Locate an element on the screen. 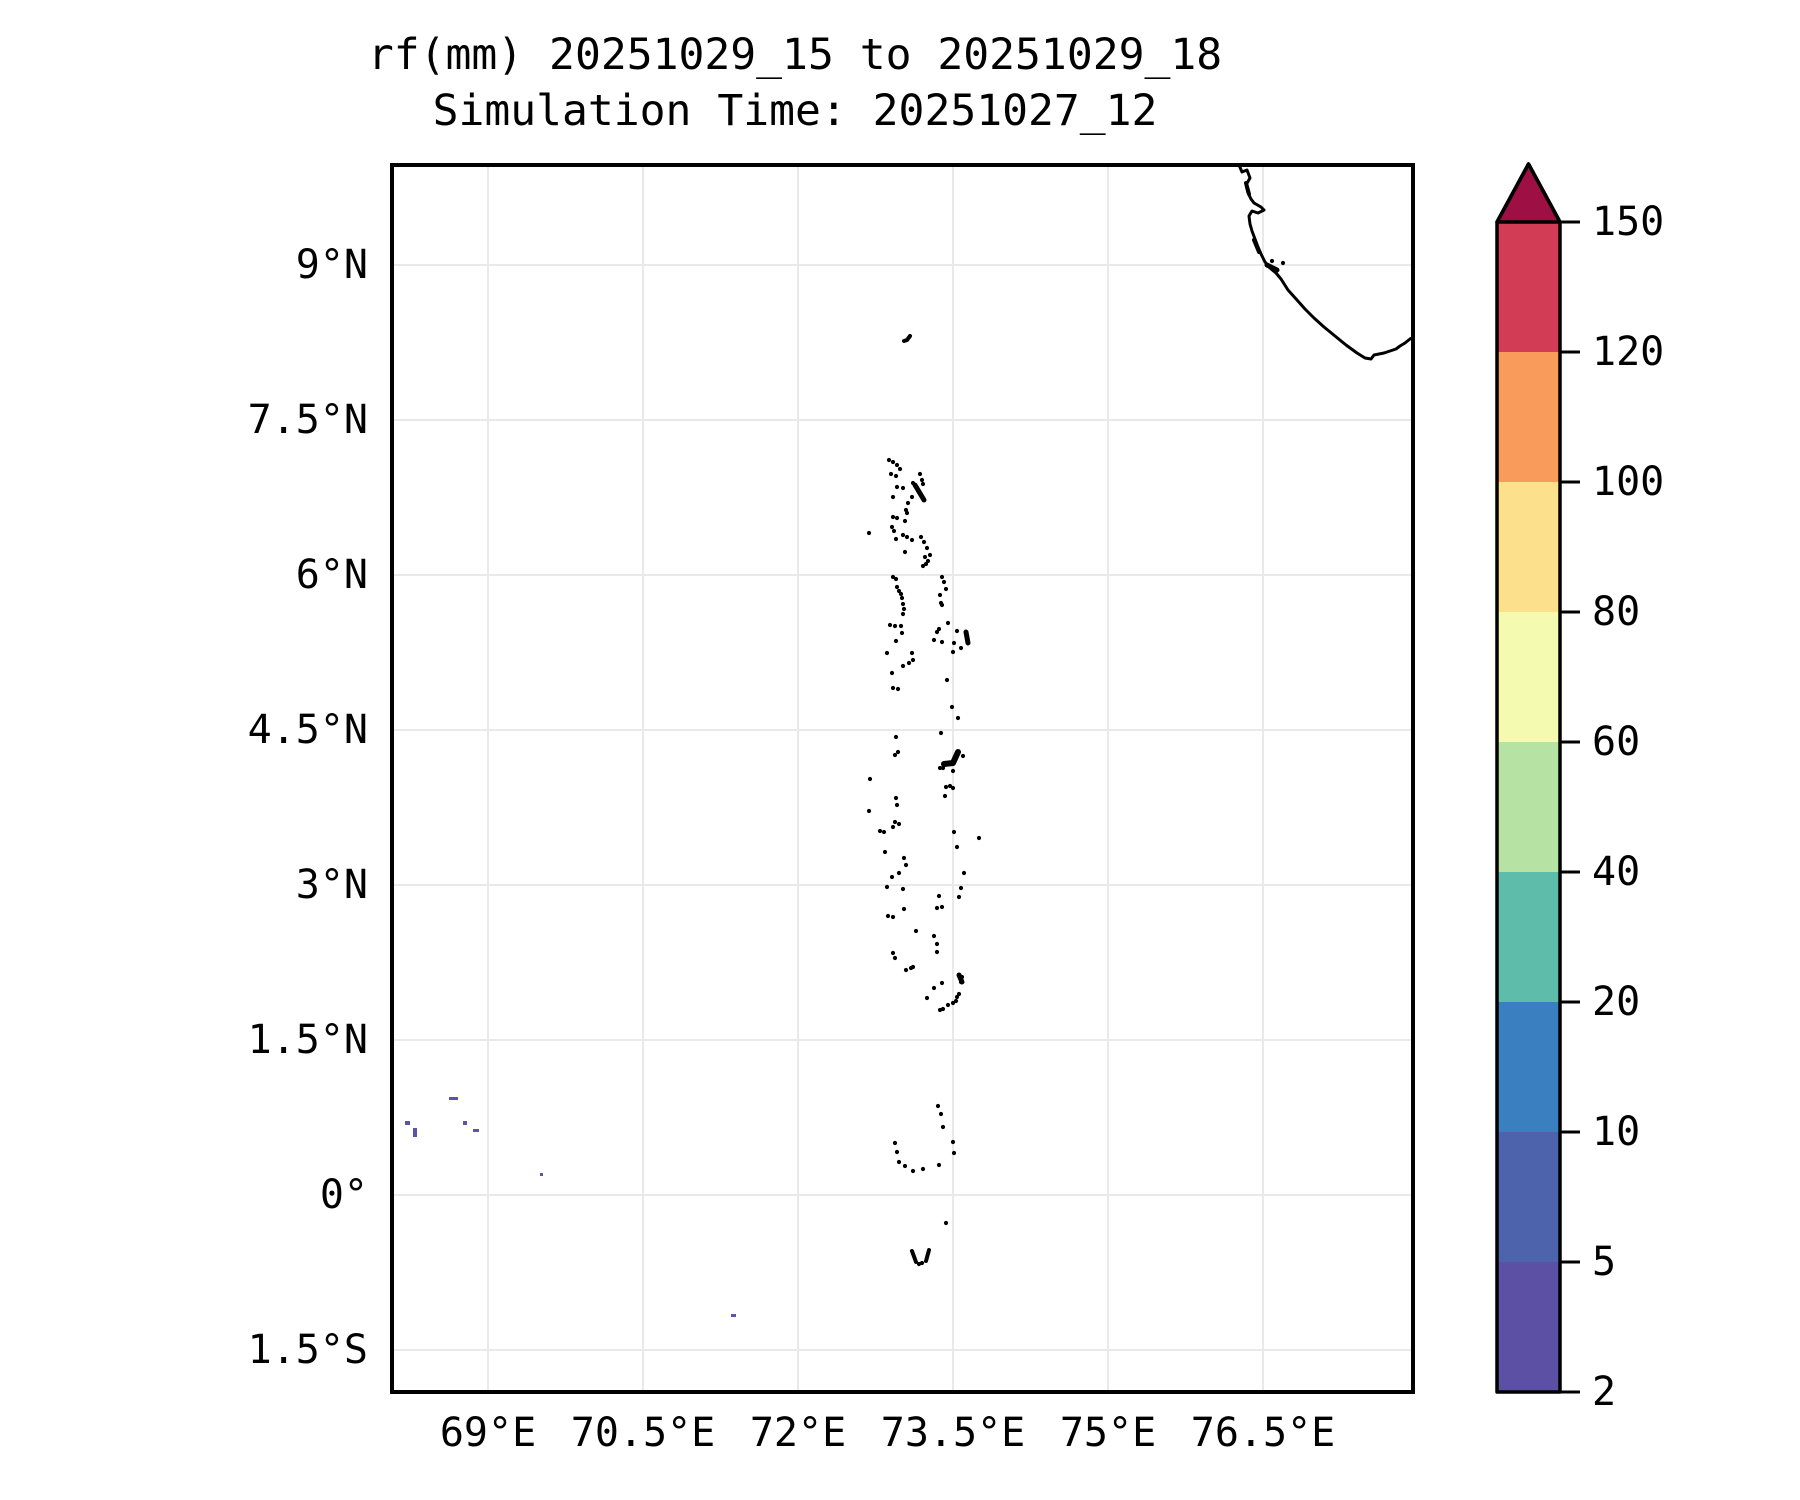 The height and width of the screenshot is (1500, 1800). colorbar-tick-label: 20 is located at coordinates (1616, 1002).